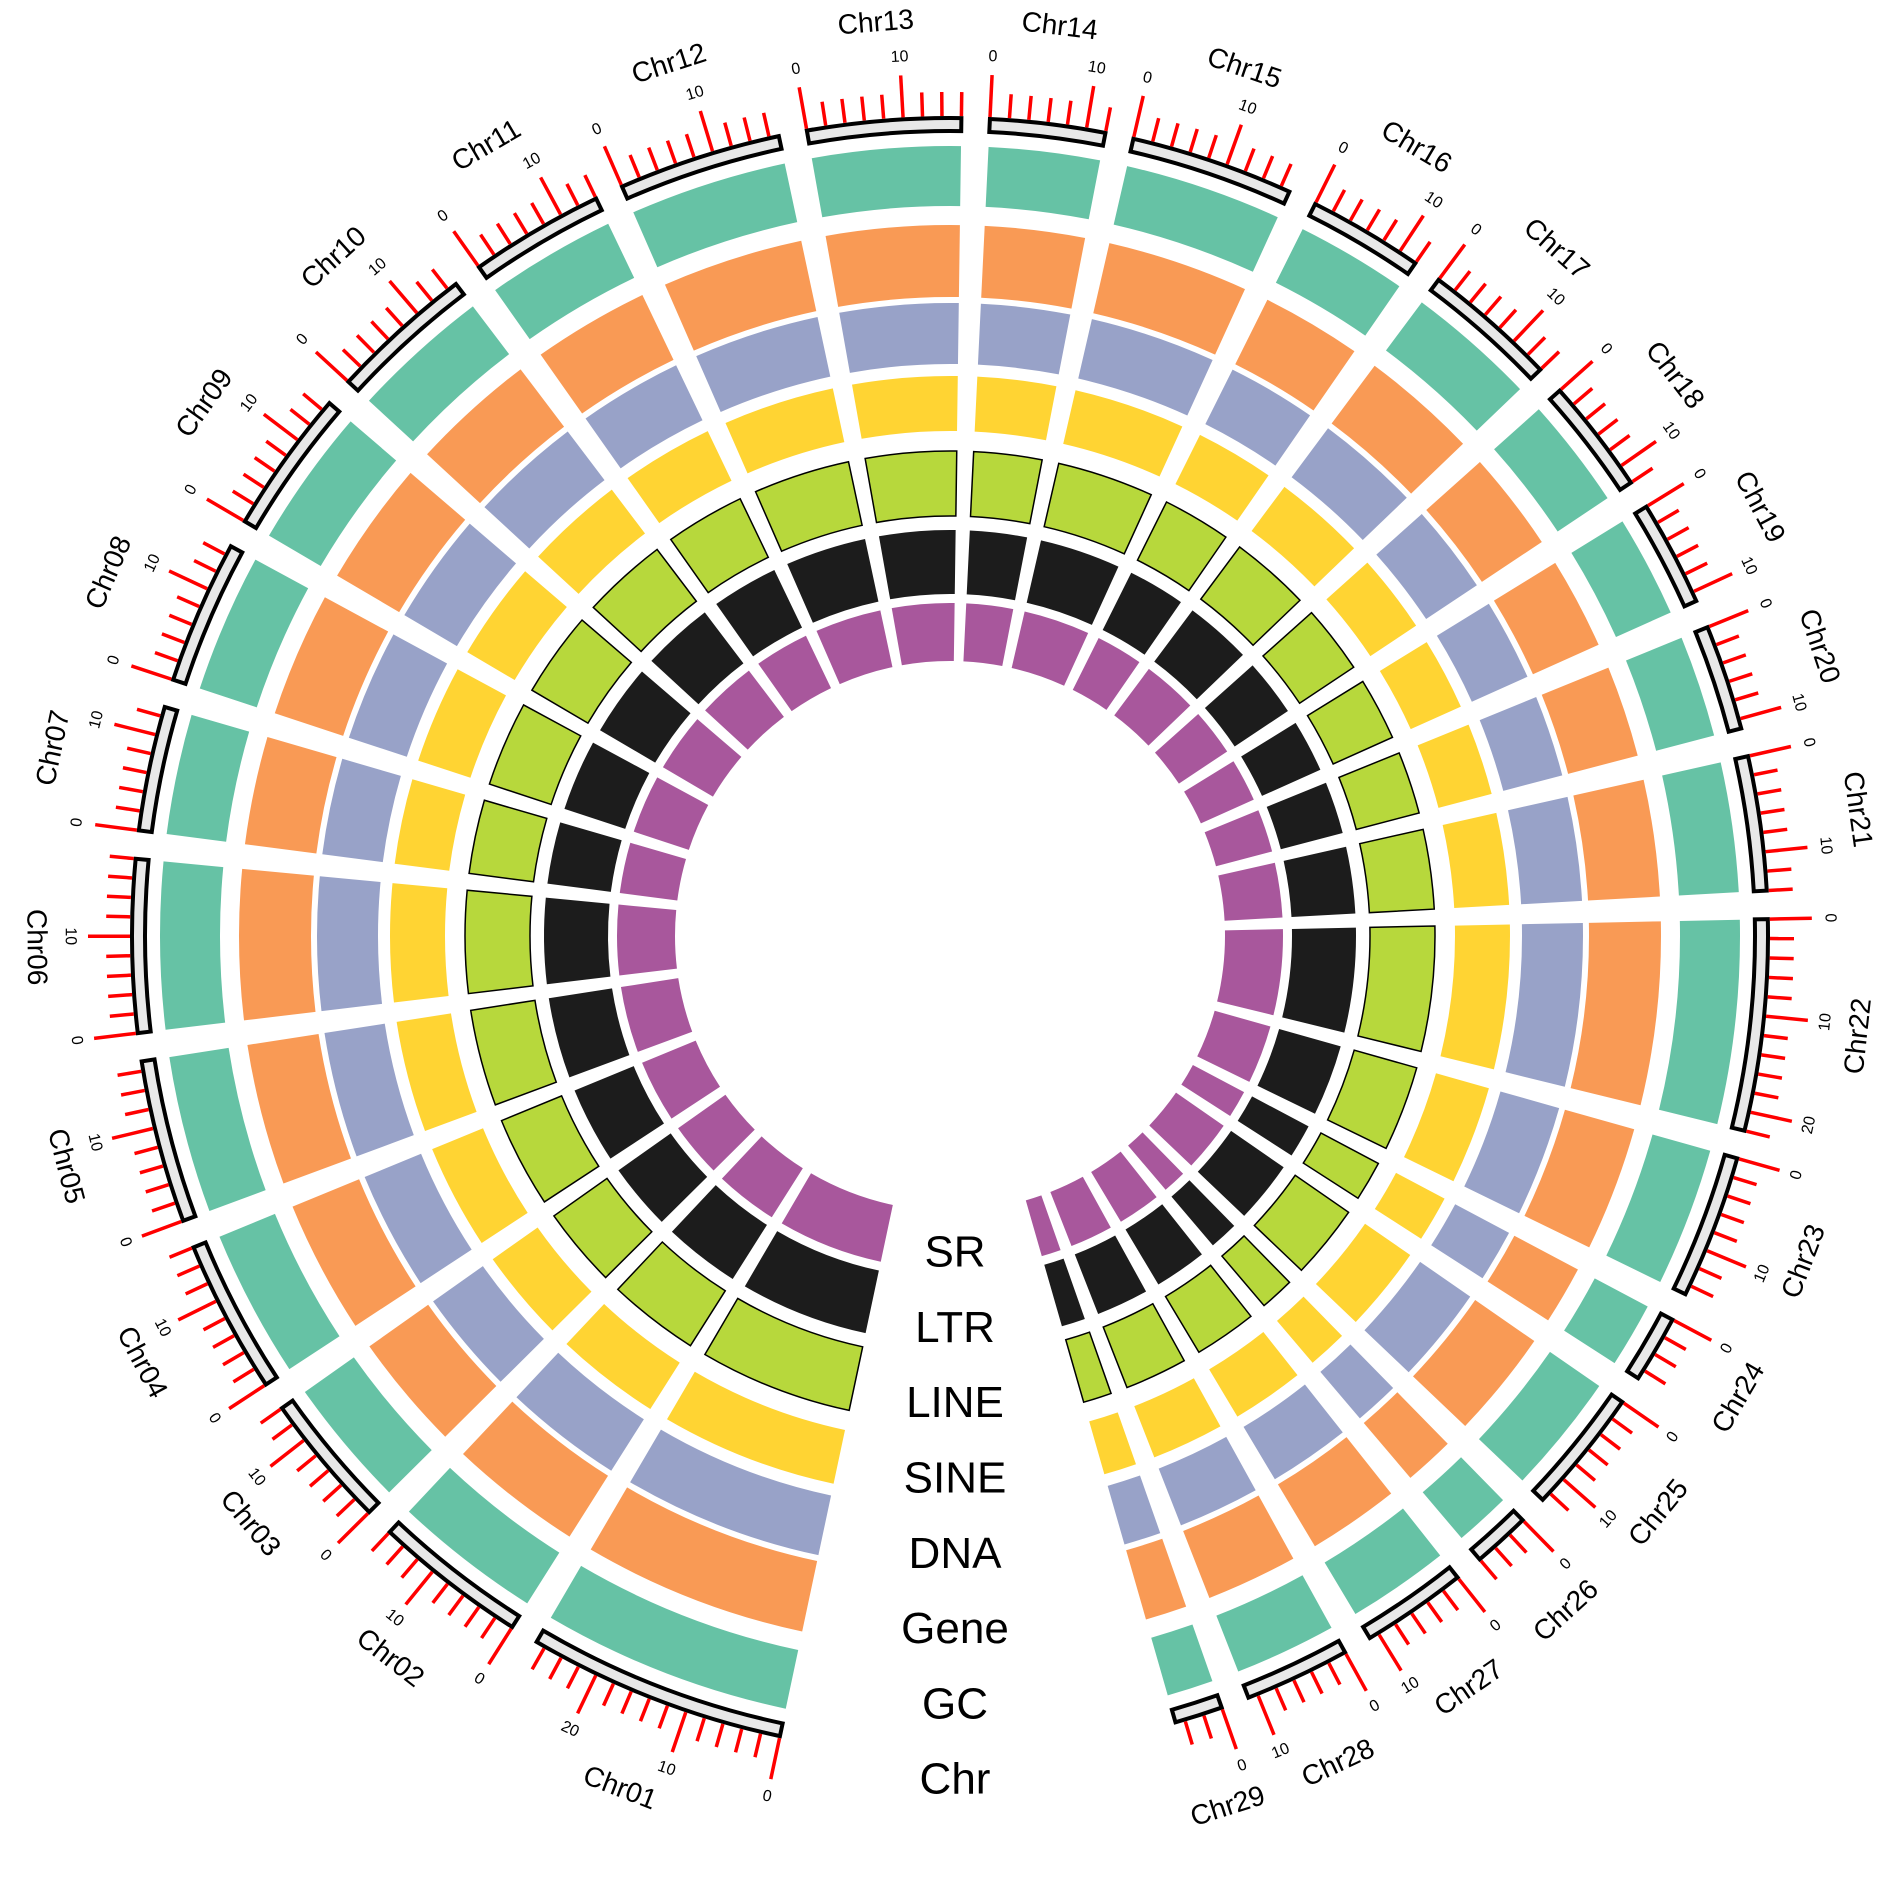 Image resolution: width=1900 pixels, height=1883 pixels. Describe the element at coordinates (1338, 1762) in the screenshot. I see `chromosome-name: Chr28` at that location.